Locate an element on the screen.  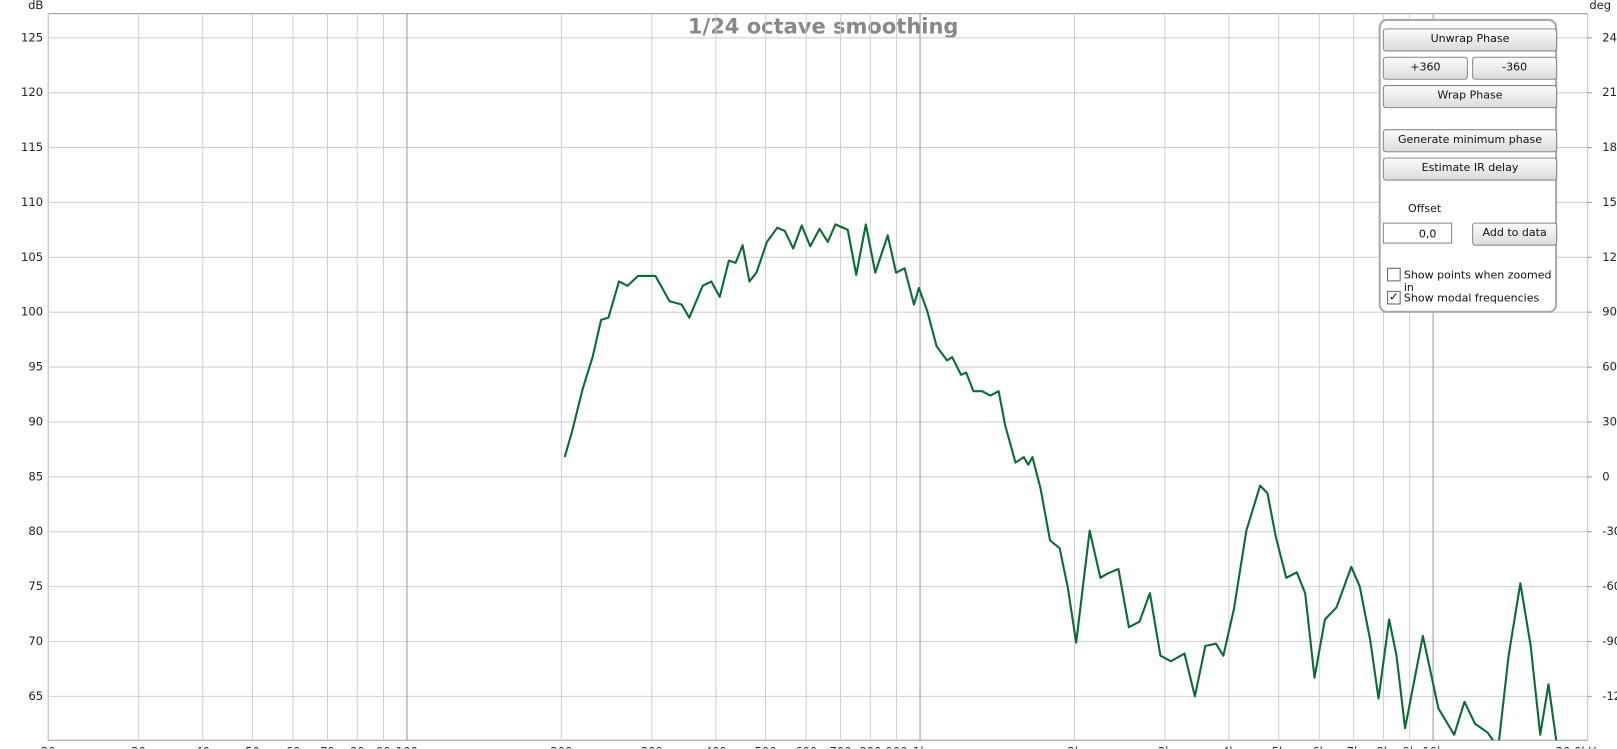
y-tick-label: 120 is located at coordinates (32, 92).